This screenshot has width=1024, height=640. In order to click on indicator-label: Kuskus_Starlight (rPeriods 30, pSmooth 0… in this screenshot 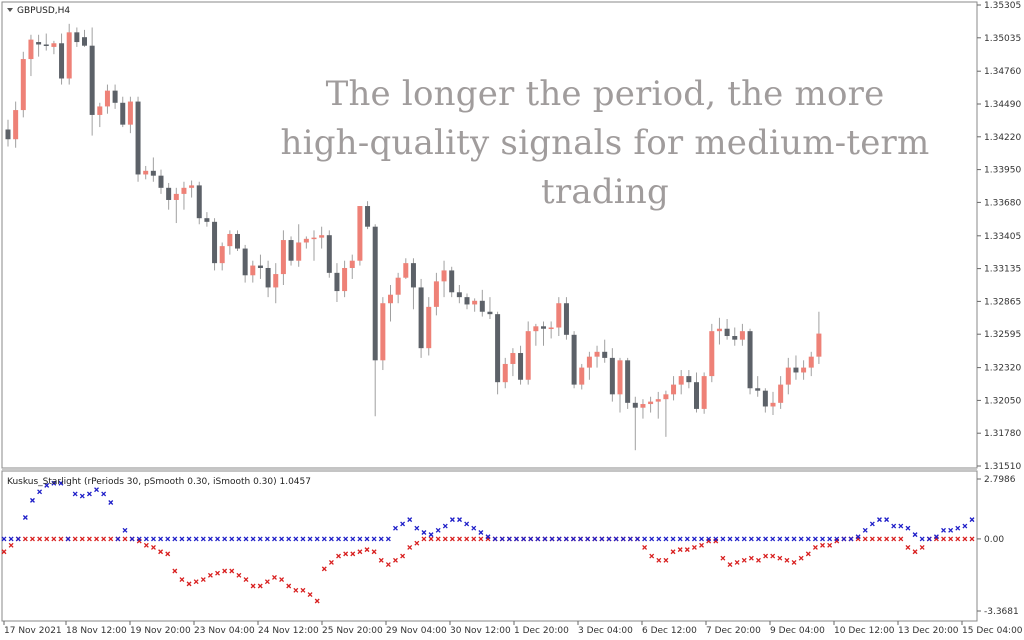, I will do `click(159, 482)`.